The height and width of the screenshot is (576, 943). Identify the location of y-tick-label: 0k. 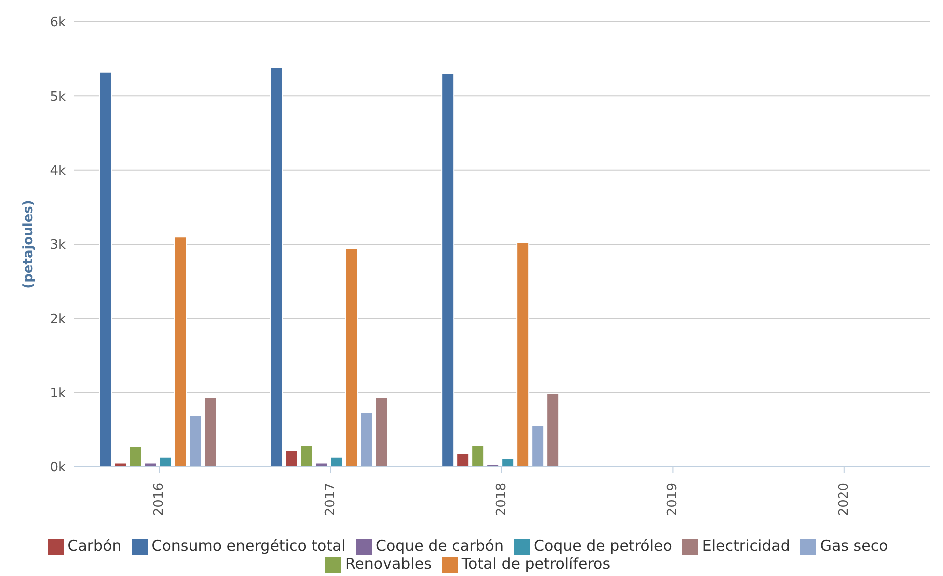
(58, 468).